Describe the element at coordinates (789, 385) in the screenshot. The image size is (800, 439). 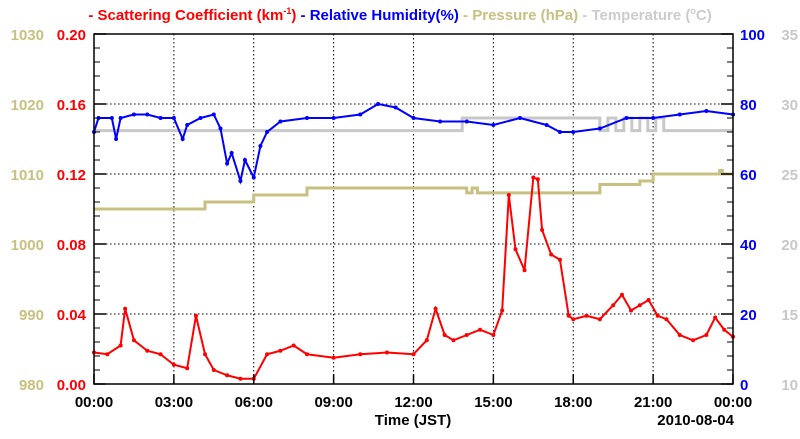
I see `temperature-tick-label: 10` at that location.